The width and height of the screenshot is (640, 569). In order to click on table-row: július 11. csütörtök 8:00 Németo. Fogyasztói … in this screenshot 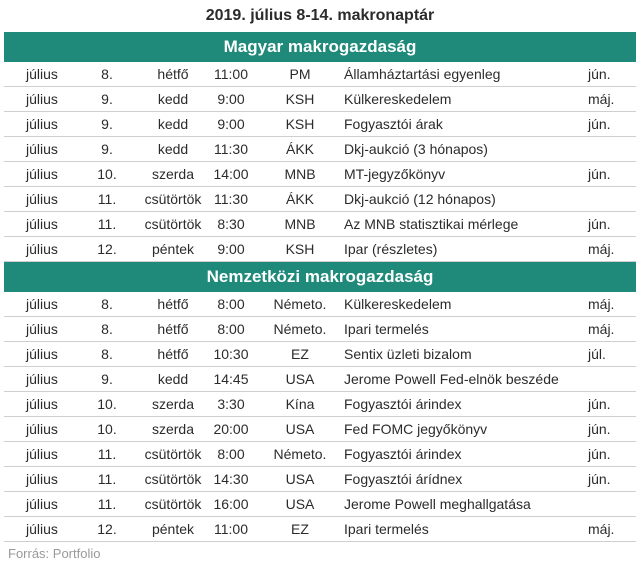, I will do `click(320, 454)`.